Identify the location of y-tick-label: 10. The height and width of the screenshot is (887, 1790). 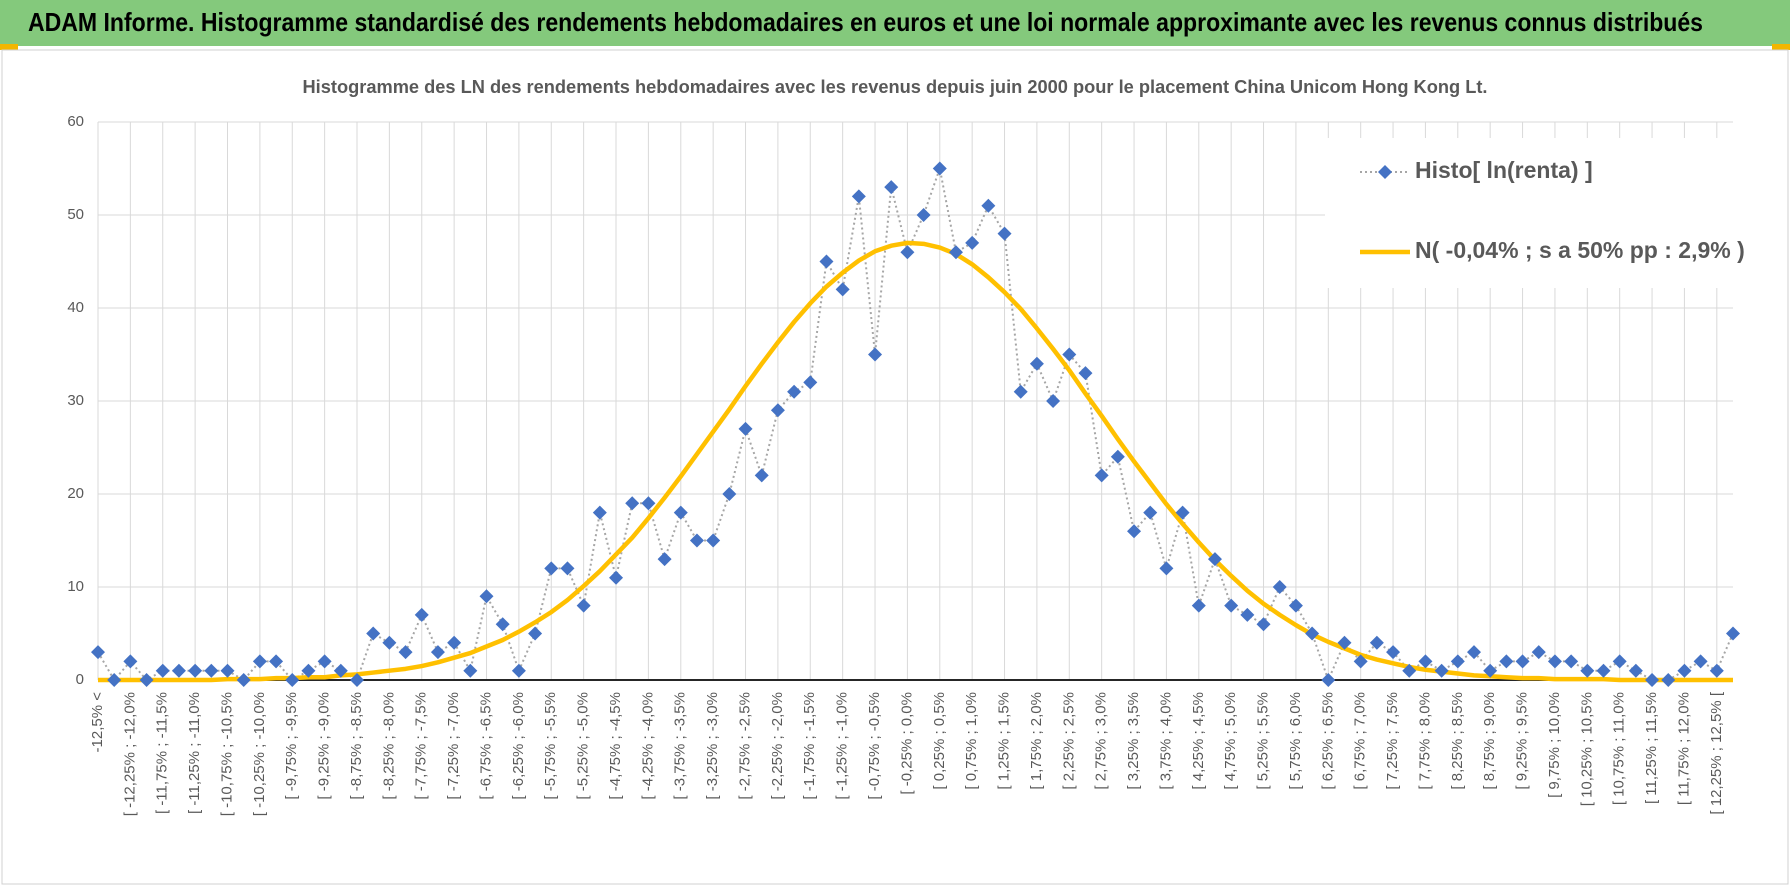
(75, 586).